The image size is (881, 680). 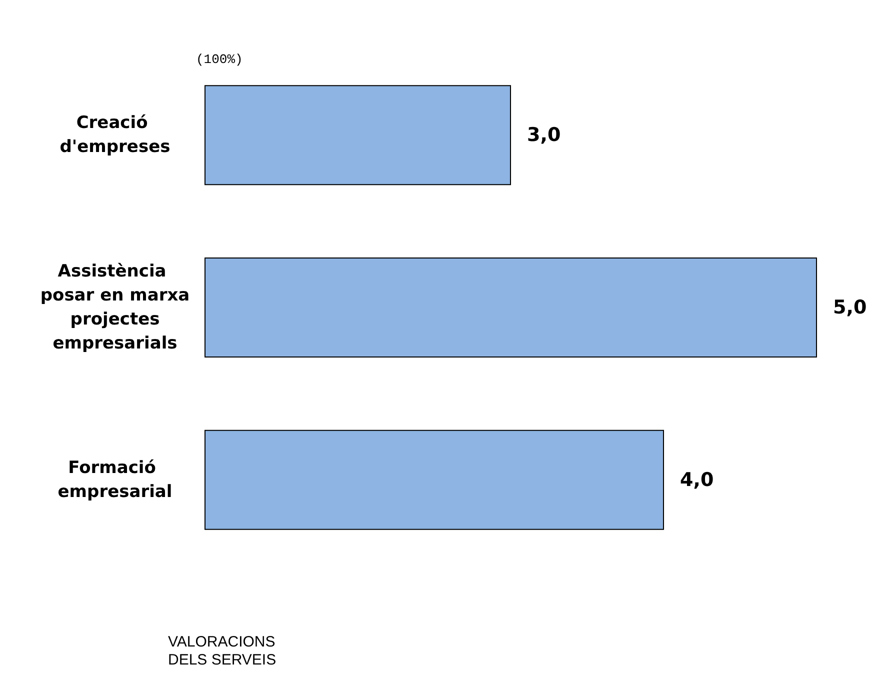 I want to click on y-tick-label: Formació empresarial, so click(x=115, y=480).